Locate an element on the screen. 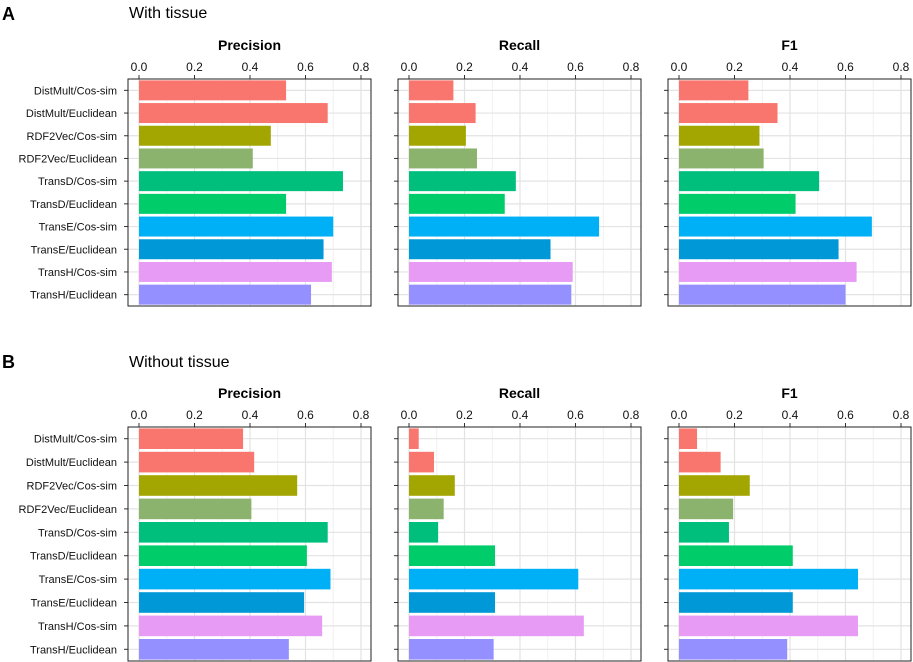 This screenshot has height=662, width=913. facet-recall: Recall 0.0 0.2 0.4 0.6 0.8 is located at coordinates (518, 523).